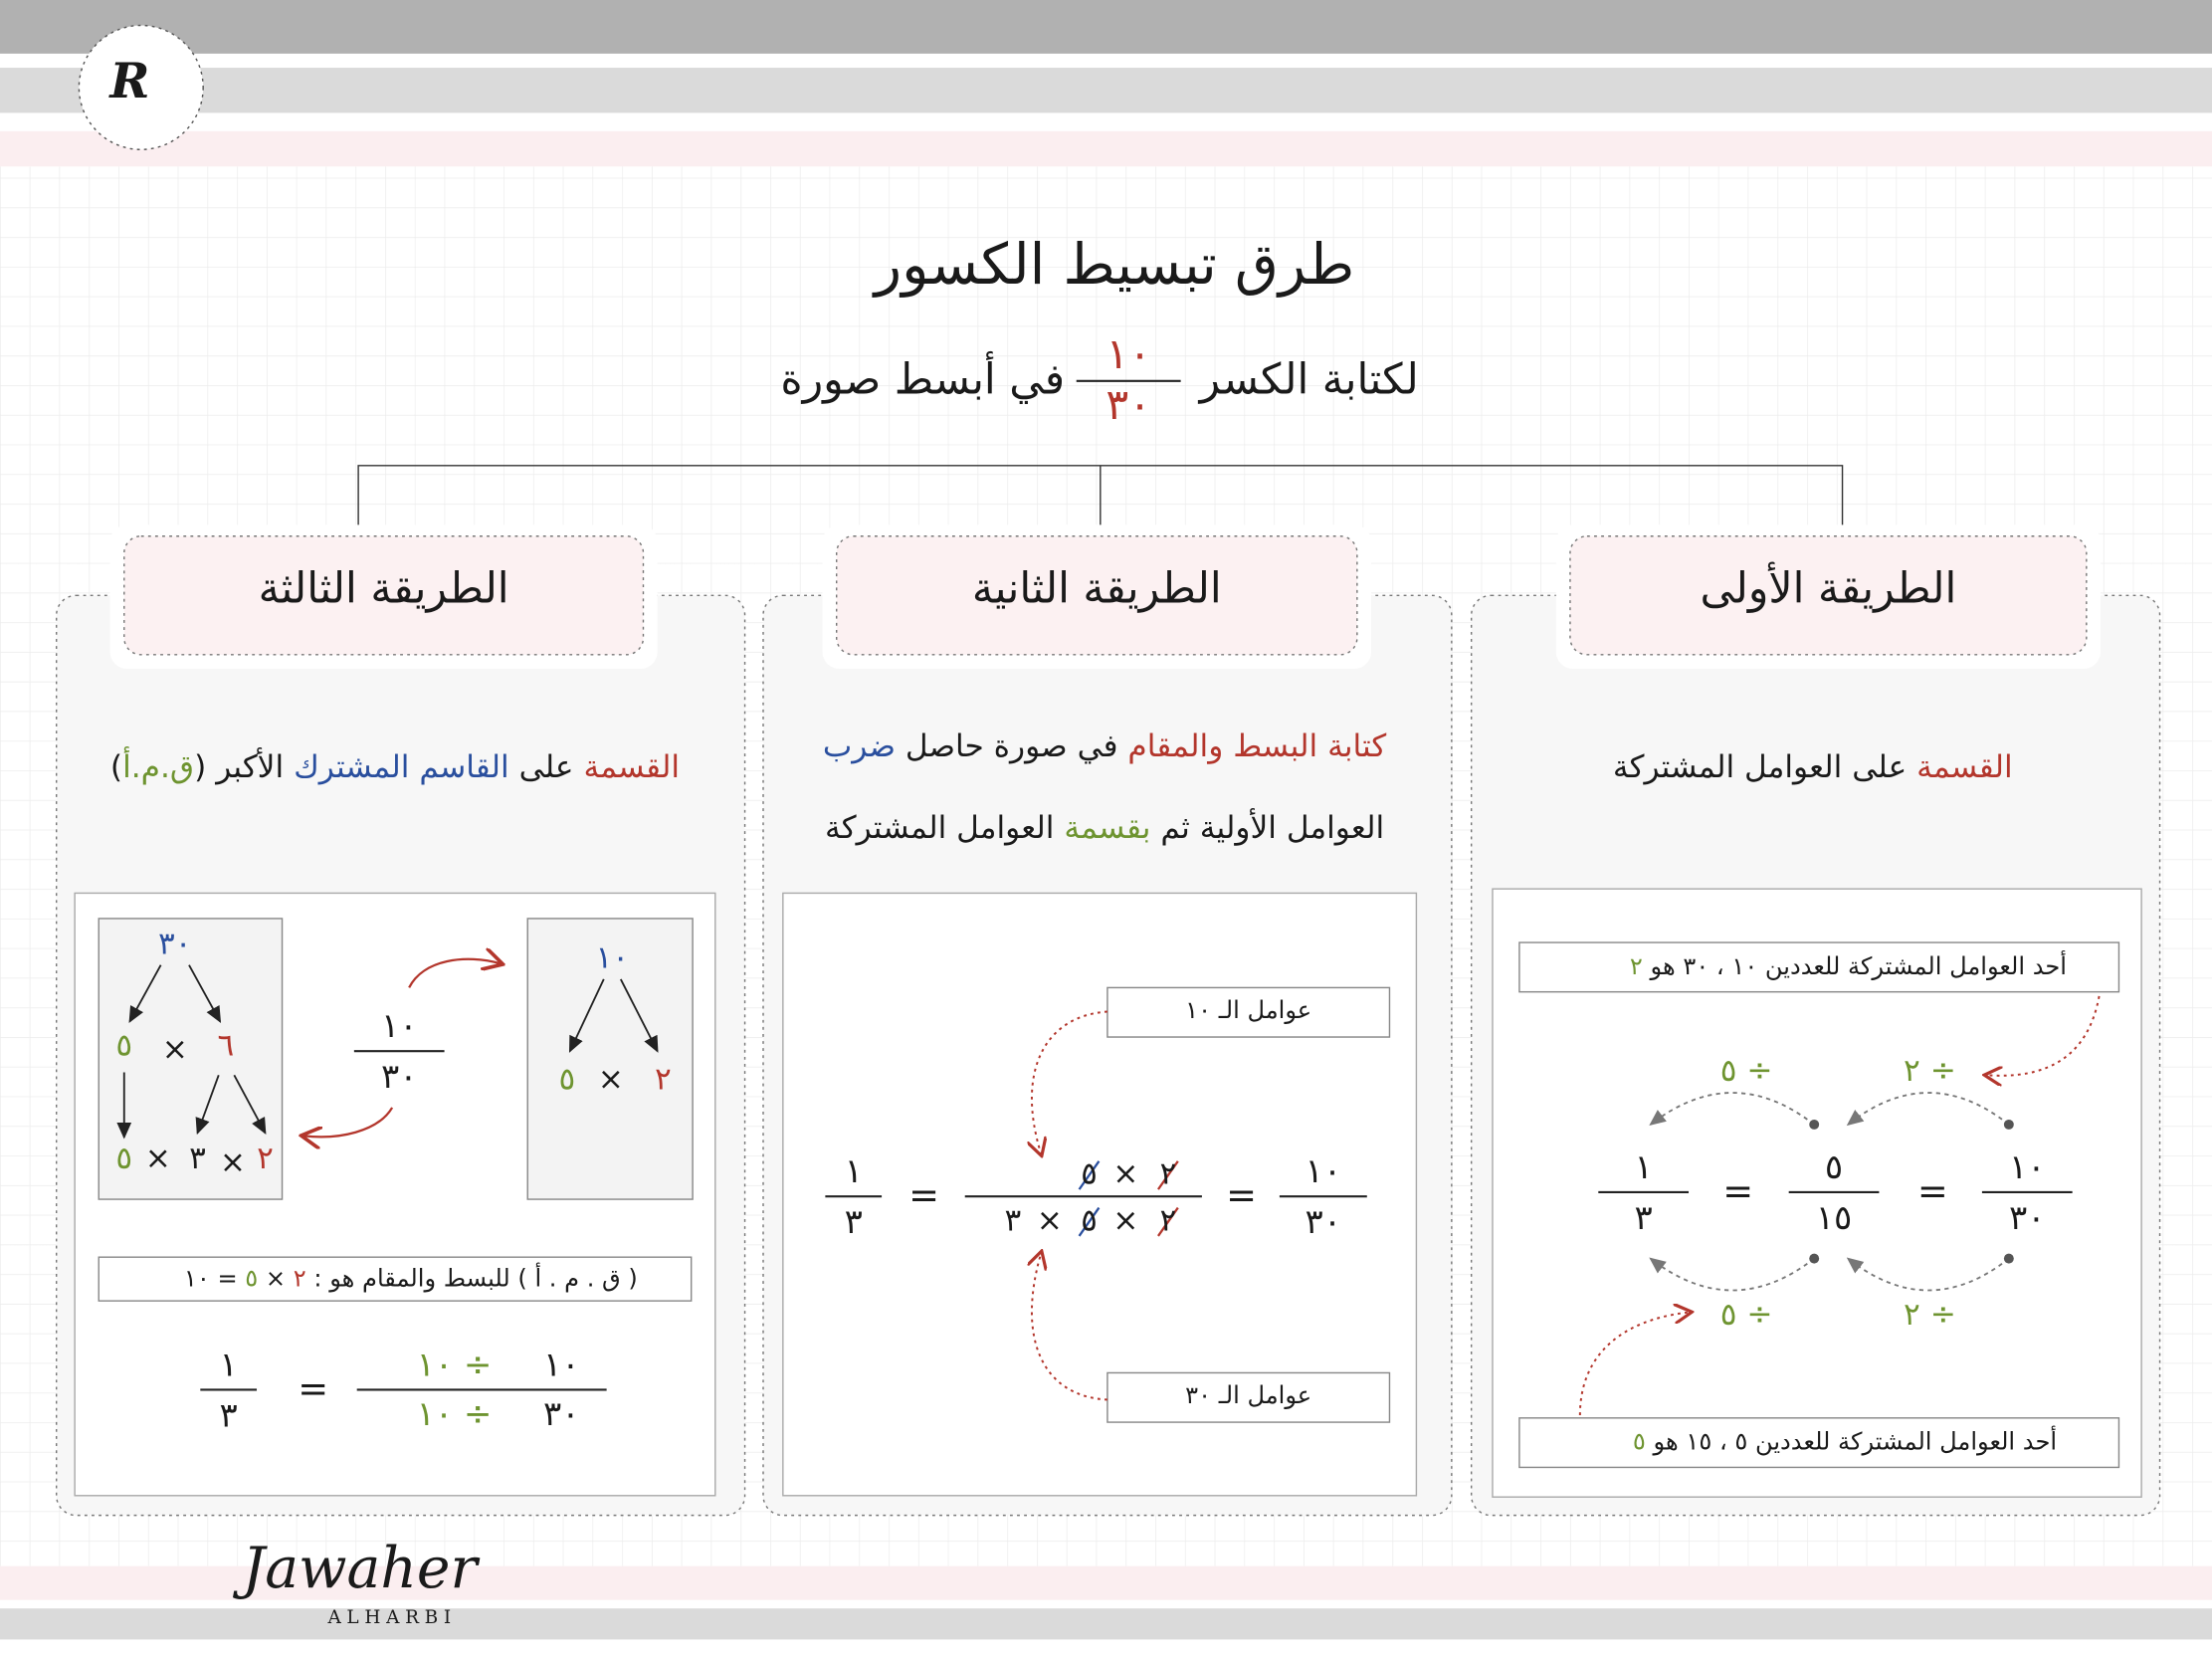 The height and width of the screenshot is (1660, 2212). I want to click on tree-node: ١٠, so click(612, 958).